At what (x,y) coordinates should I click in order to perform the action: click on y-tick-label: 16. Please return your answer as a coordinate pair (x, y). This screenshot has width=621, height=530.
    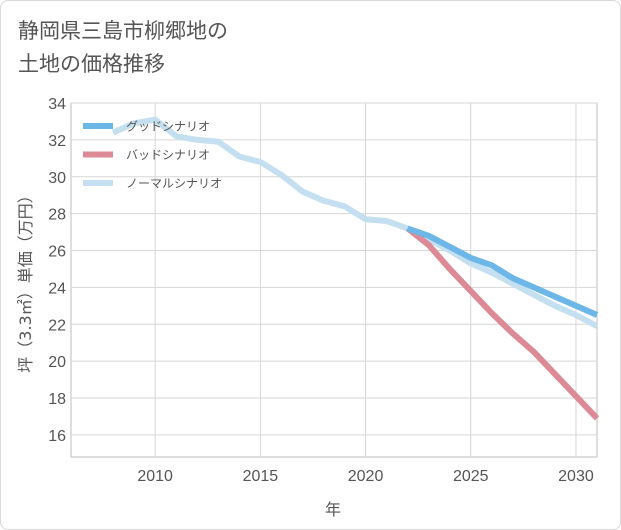
    Looking at the image, I should click on (57, 436).